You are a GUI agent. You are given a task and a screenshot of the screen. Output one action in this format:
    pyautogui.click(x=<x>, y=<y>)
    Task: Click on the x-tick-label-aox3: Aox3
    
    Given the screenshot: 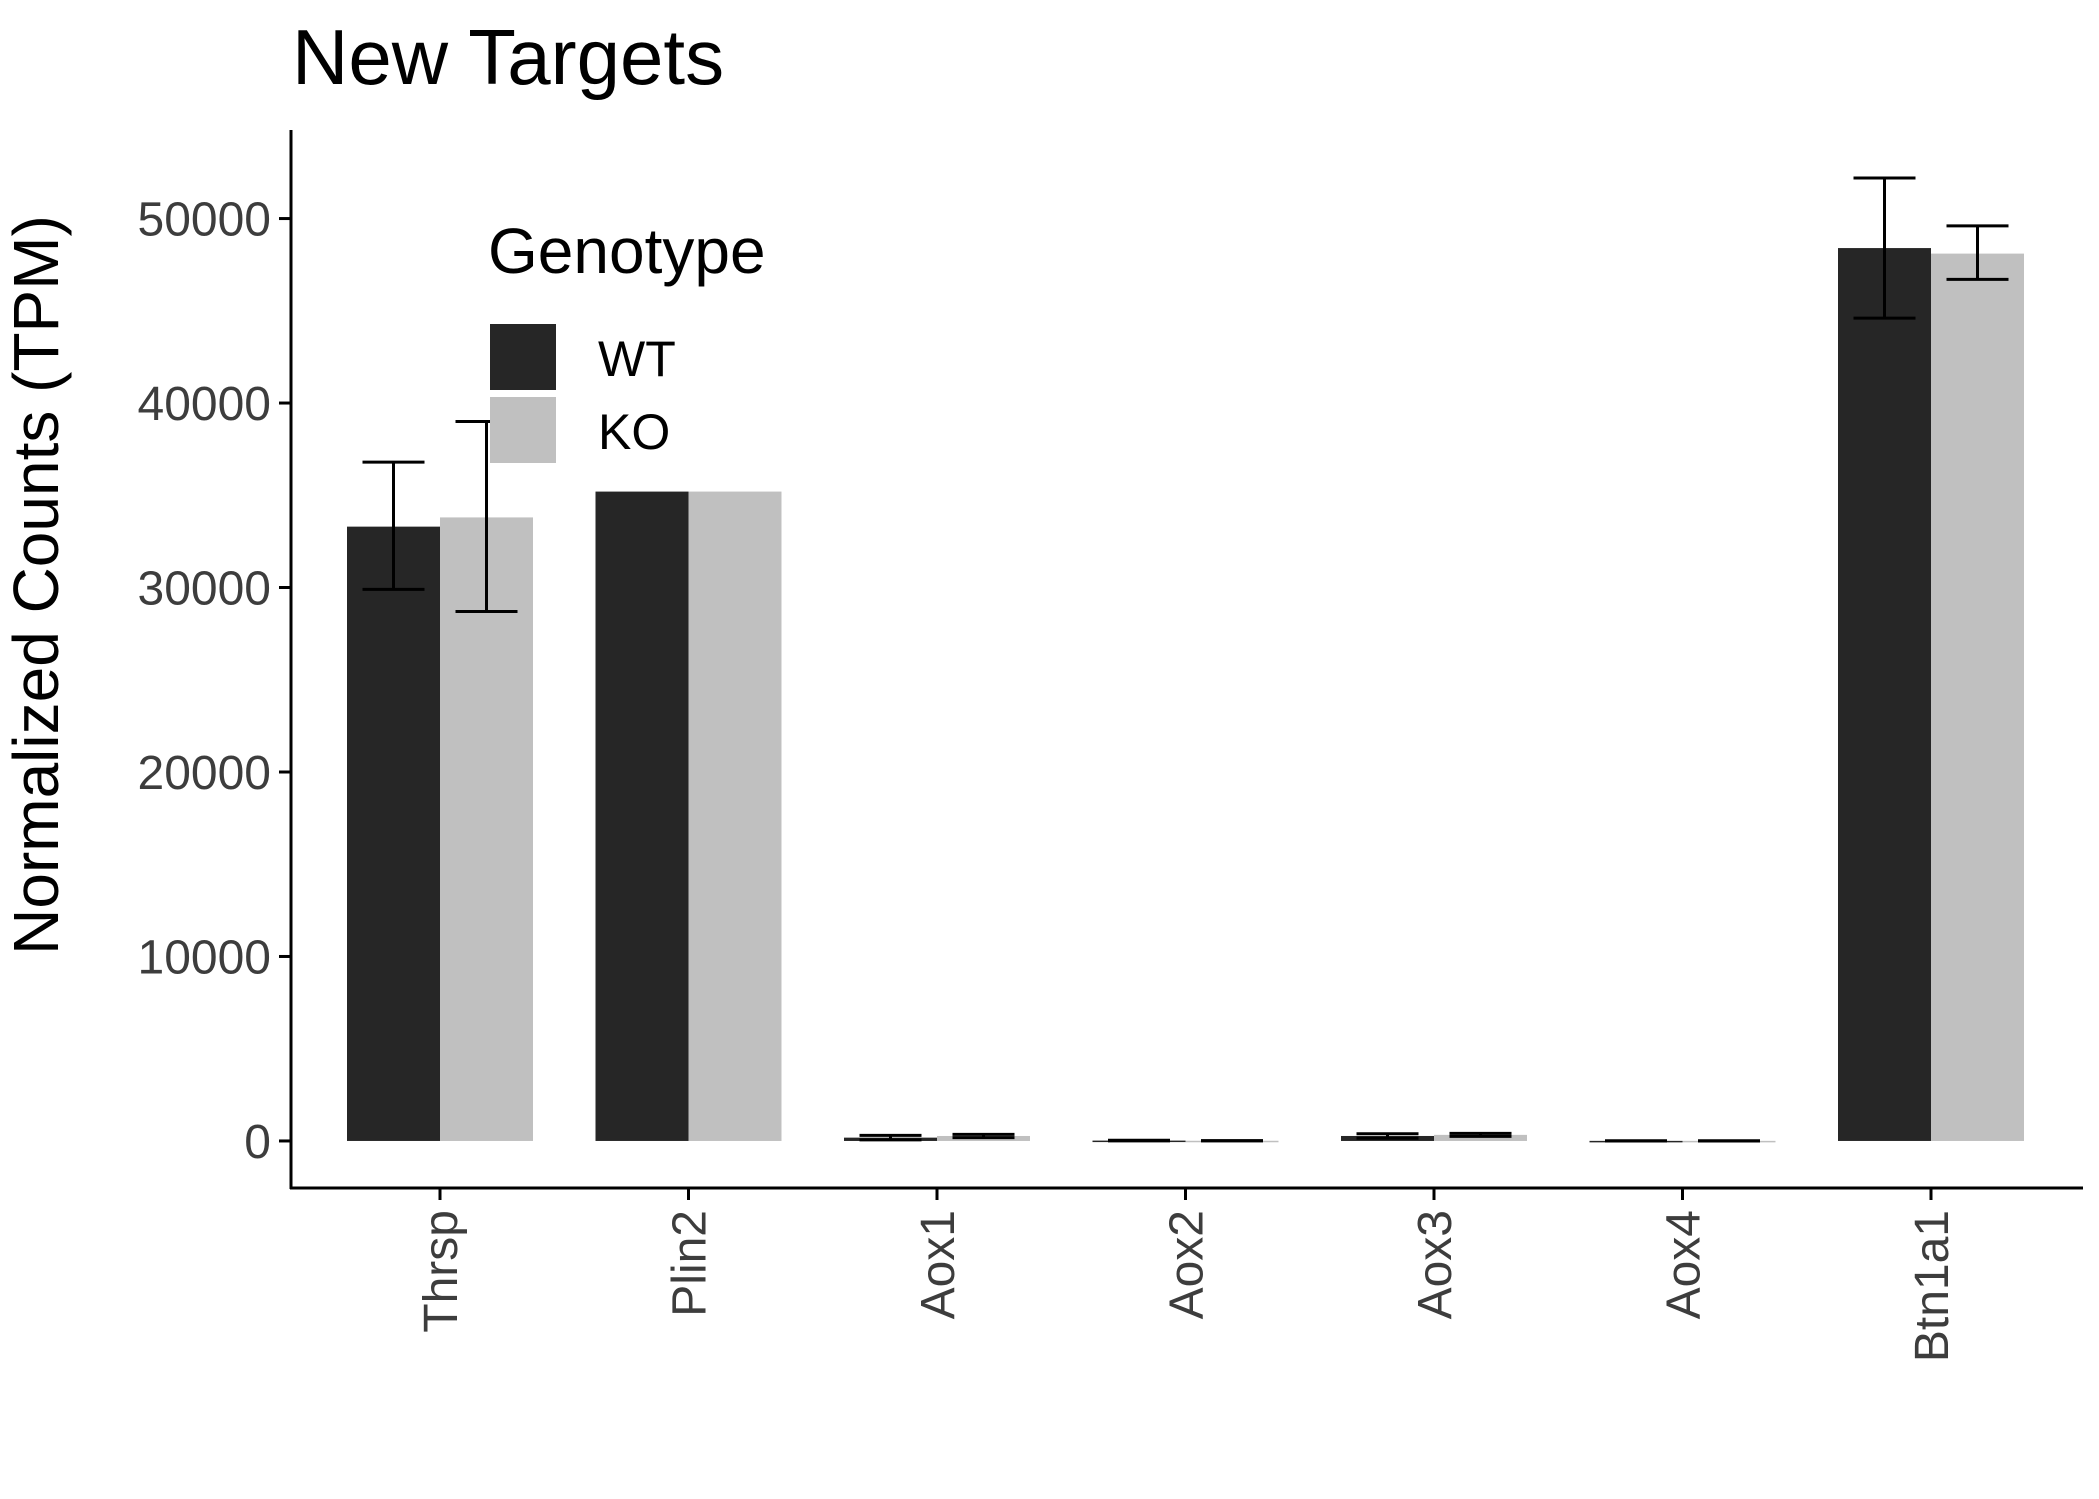 What is the action you would take?
    pyautogui.click(x=1435, y=1264)
    